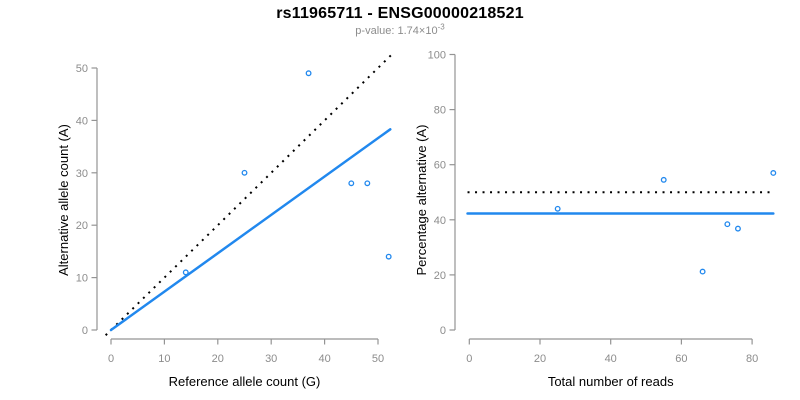  Describe the element at coordinates (611, 381) in the screenshot. I see `x-axis-title: Total number of reads` at that location.